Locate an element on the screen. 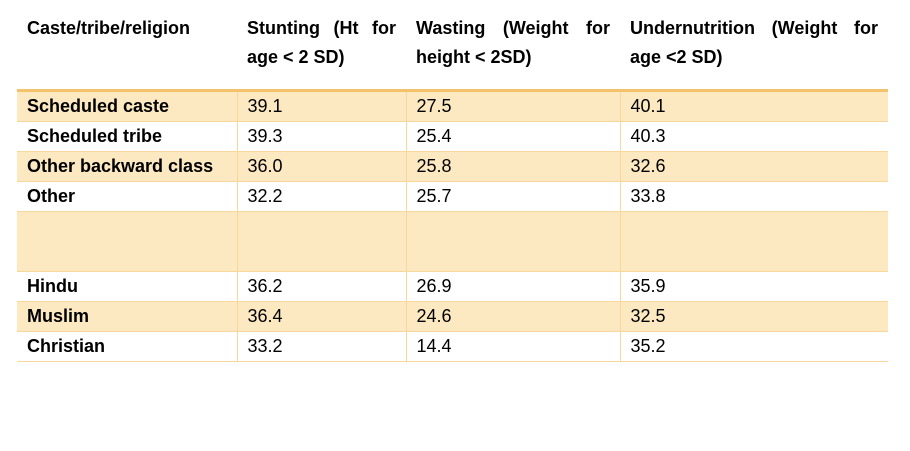 This screenshot has width=910, height=451. table-row: Christian 33.2 14.4 35.2 is located at coordinates (452, 346).